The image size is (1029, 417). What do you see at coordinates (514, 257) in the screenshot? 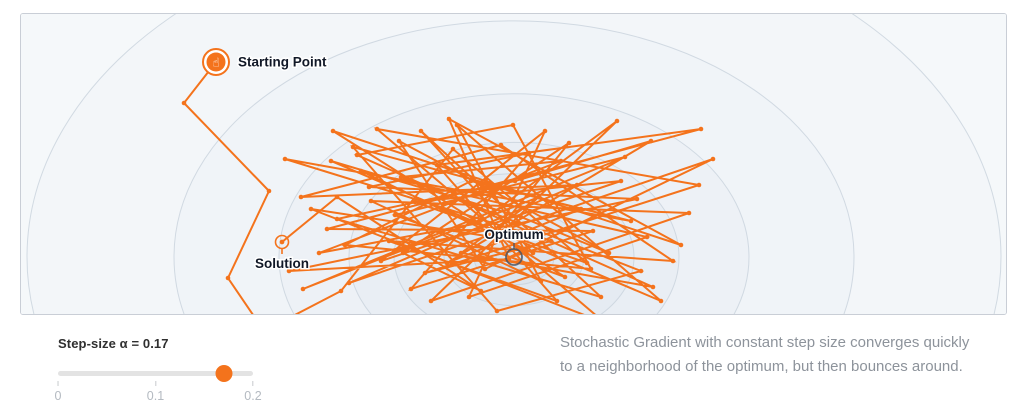
I see `optimum-marker` at bounding box center [514, 257].